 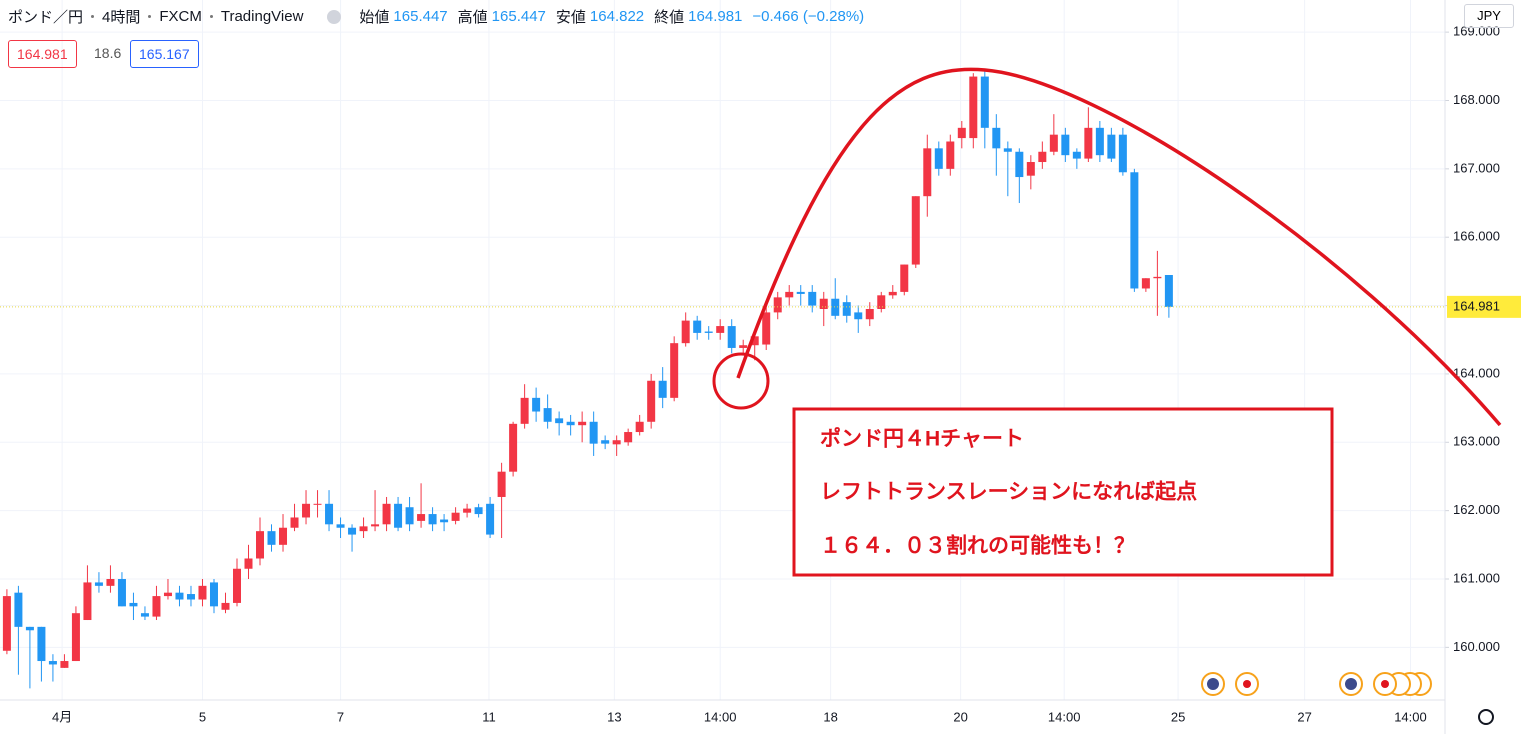 What do you see at coordinates (1489, 16) in the screenshot?
I see `currency-button: JPY` at bounding box center [1489, 16].